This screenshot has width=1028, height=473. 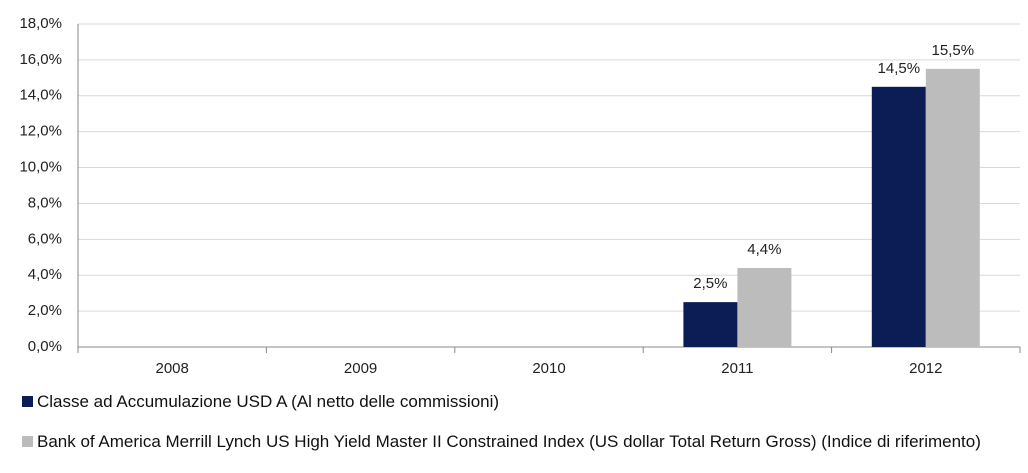 I want to click on value-label: 4,4%, so click(x=764, y=249).